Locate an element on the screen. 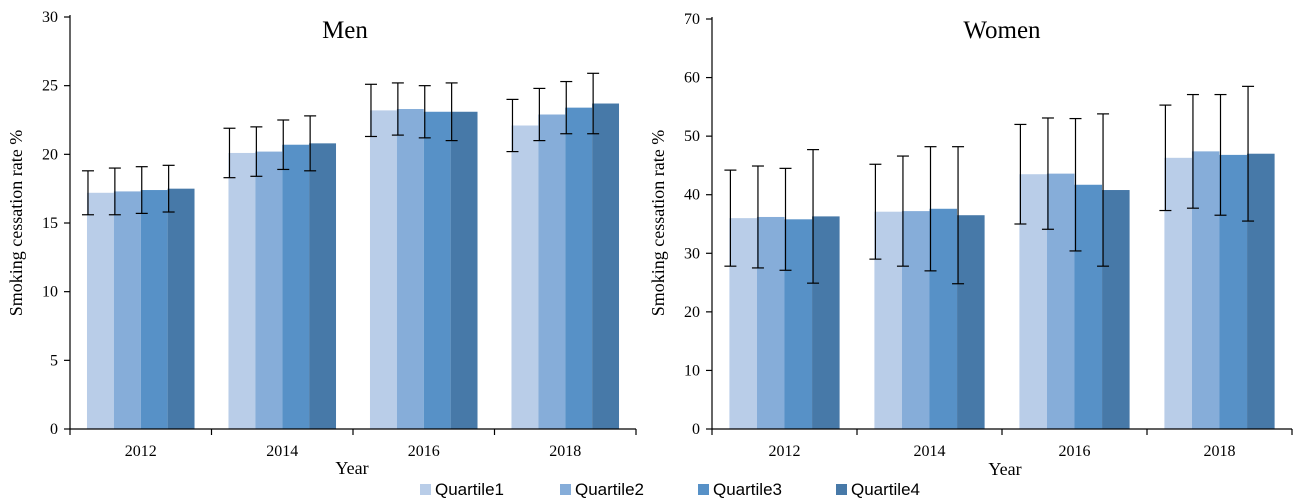 Image resolution: width=1296 pixels, height=504 pixels. legend-swatch-quartile2 is located at coordinates (565, 489).